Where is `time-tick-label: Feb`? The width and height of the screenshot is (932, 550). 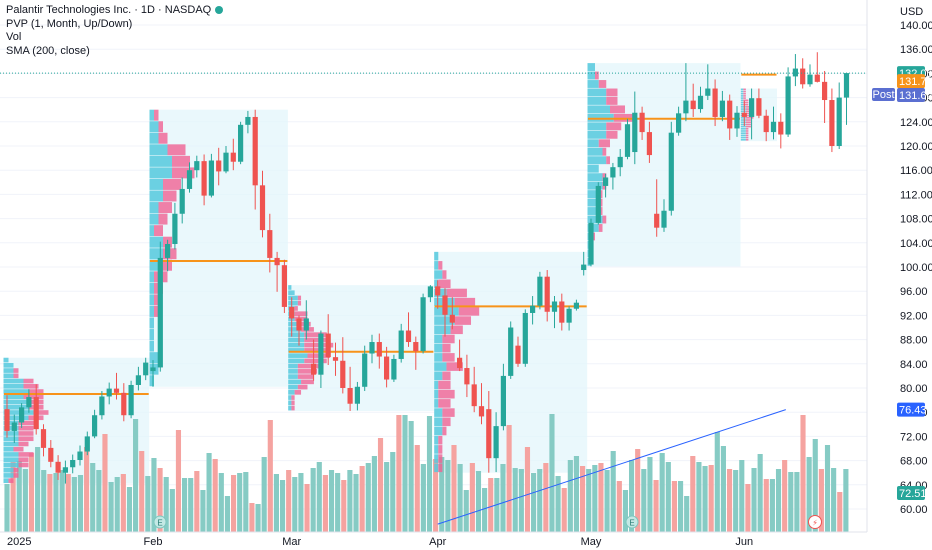
time-tick-label: Feb is located at coordinates (153, 542).